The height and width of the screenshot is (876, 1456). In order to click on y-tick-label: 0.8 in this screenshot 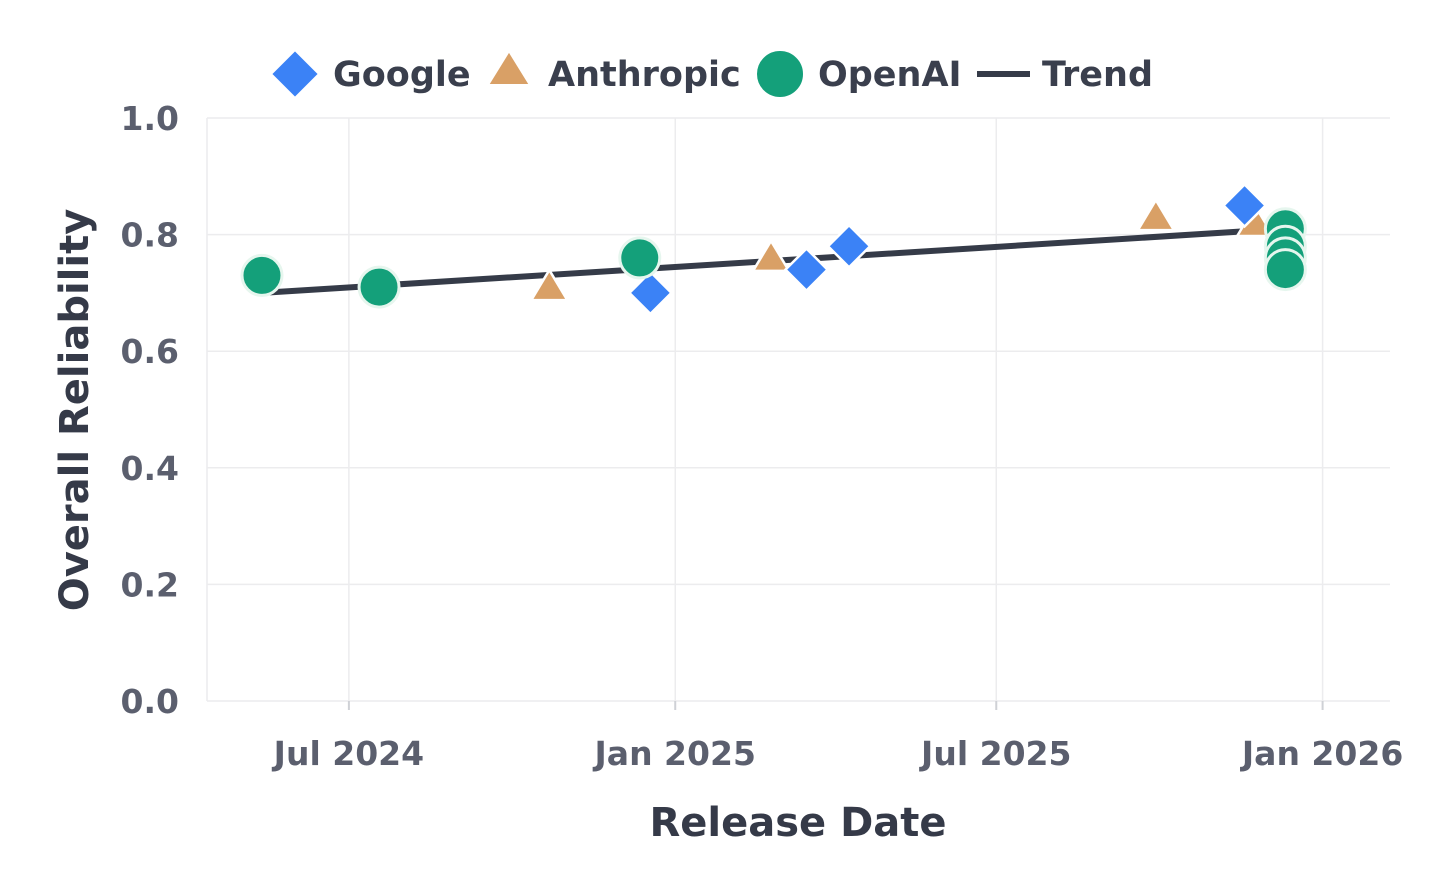, I will do `click(150, 235)`.